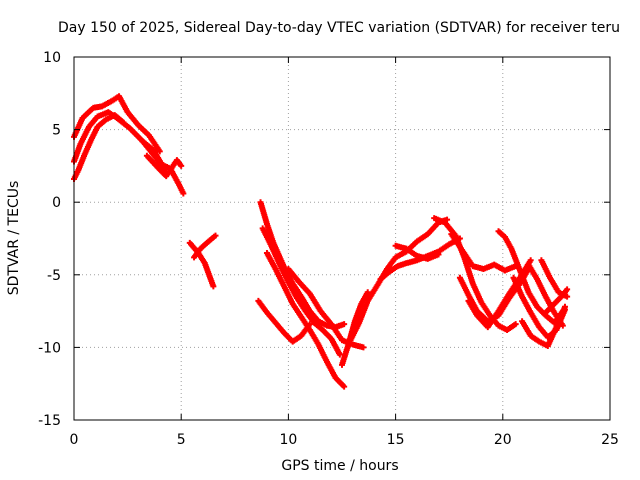 This screenshot has height=480, width=640. What do you see at coordinates (610, 440) in the screenshot?
I see `x-tick-label: 25` at bounding box center [610, 440].